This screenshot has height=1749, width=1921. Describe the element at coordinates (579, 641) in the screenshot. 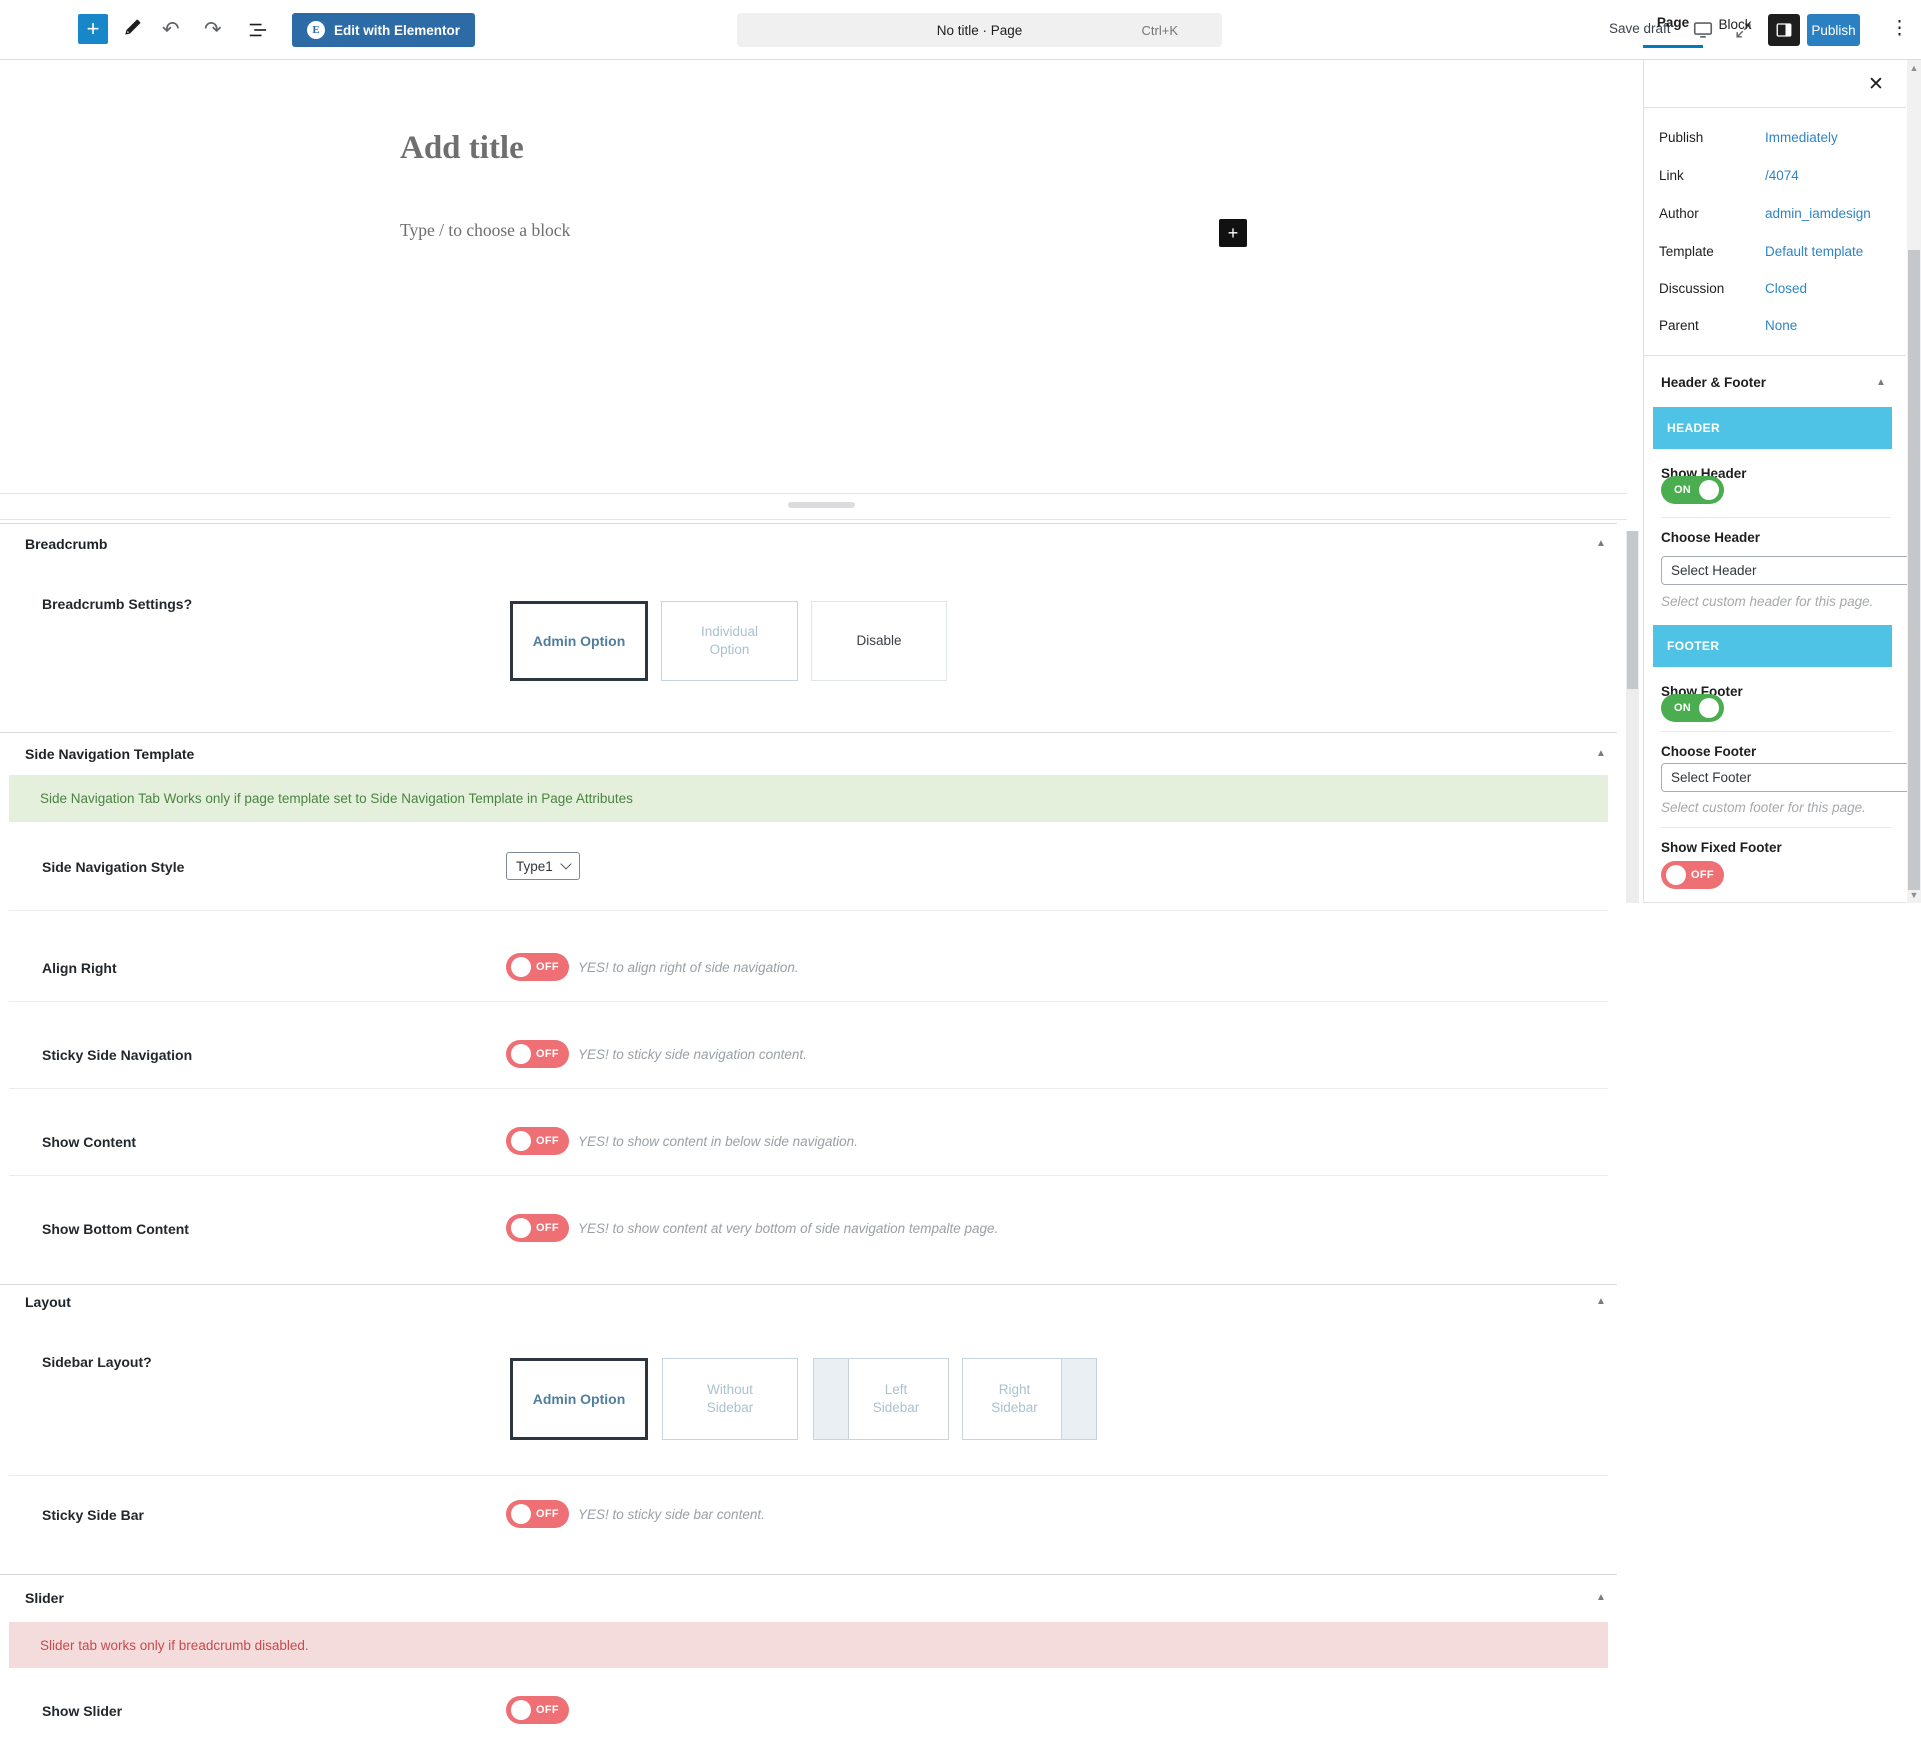

I see `breadcrumb-option-admin: Admin Option` at that location.